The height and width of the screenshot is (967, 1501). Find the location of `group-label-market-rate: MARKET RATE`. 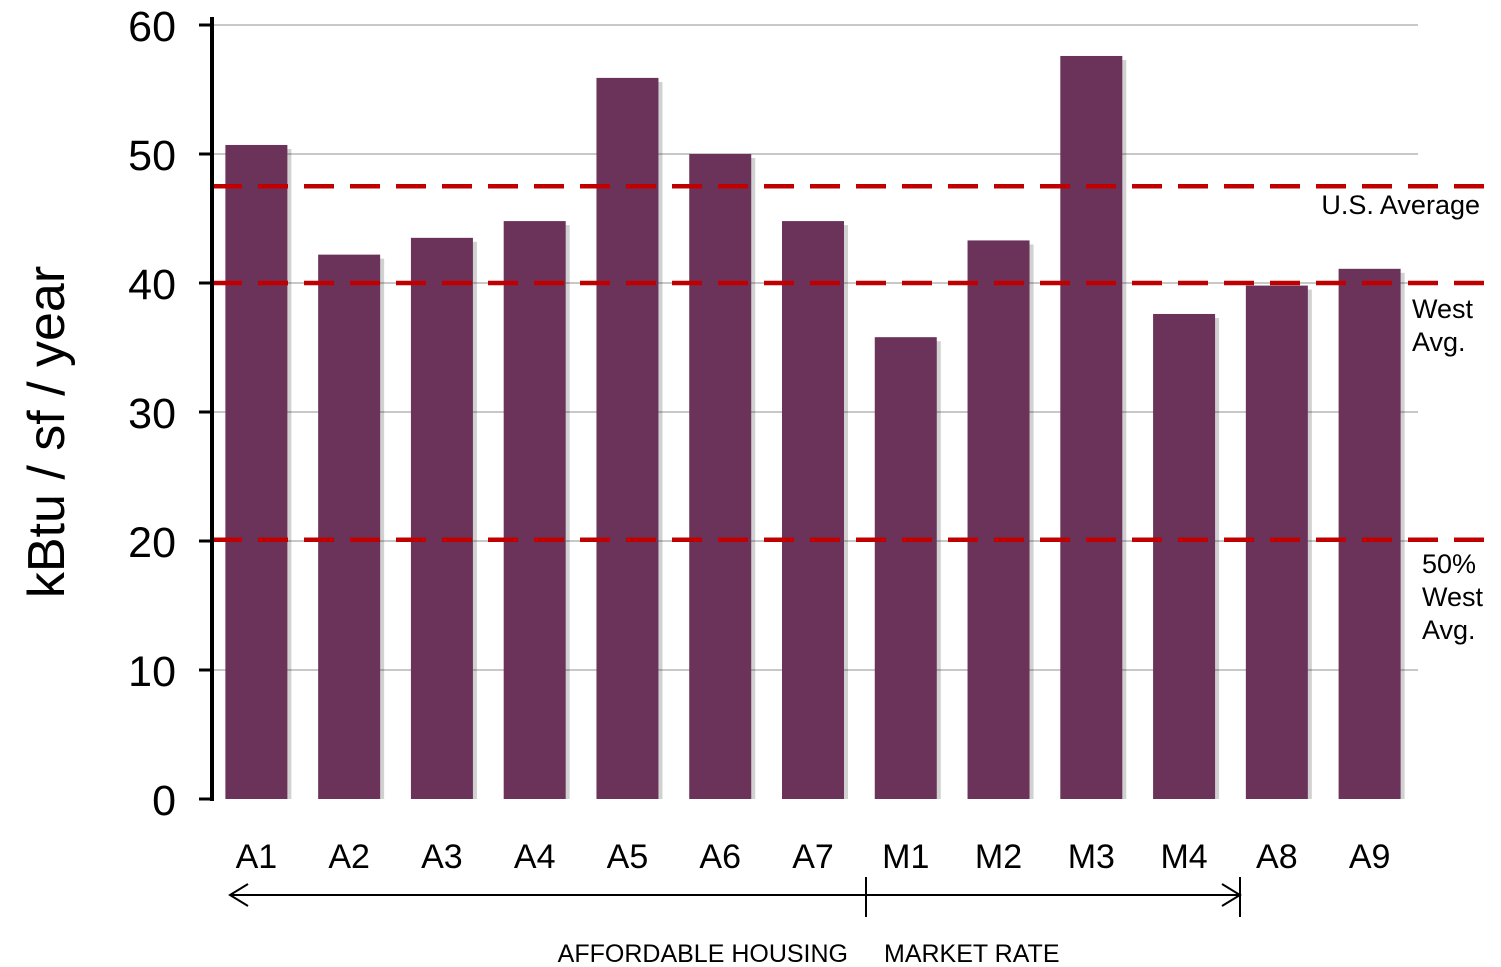

group-label-market-rate: MARKET RATE is located at coordinates (972, 953).